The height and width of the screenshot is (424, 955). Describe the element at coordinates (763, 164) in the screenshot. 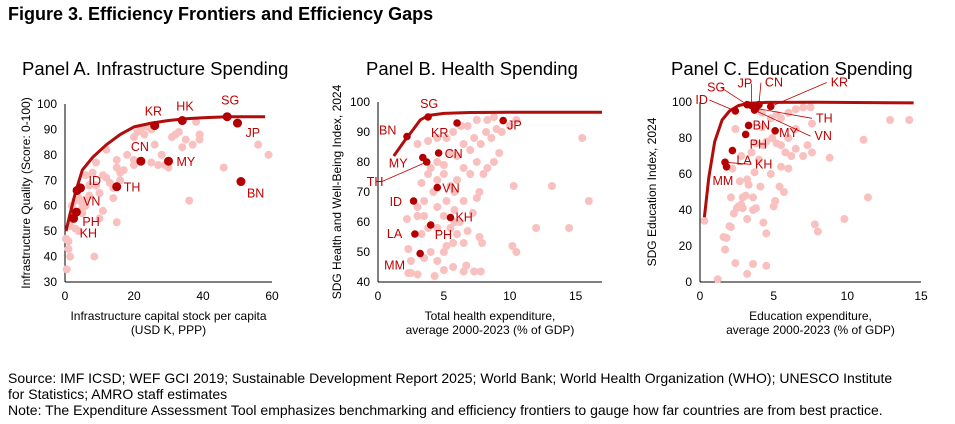

I see `country-label-kh: KH` at that location.